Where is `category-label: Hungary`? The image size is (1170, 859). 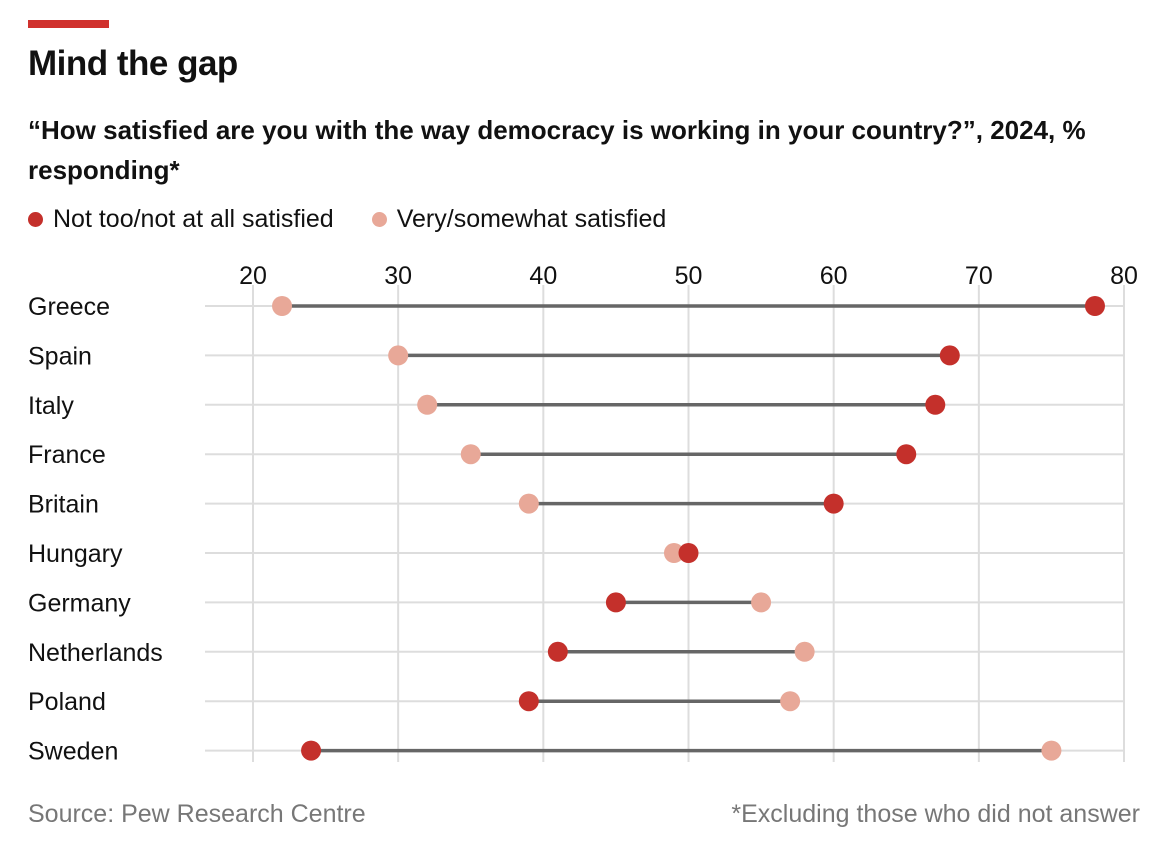
category-label: Hungary is located at coordinates (75, 554).